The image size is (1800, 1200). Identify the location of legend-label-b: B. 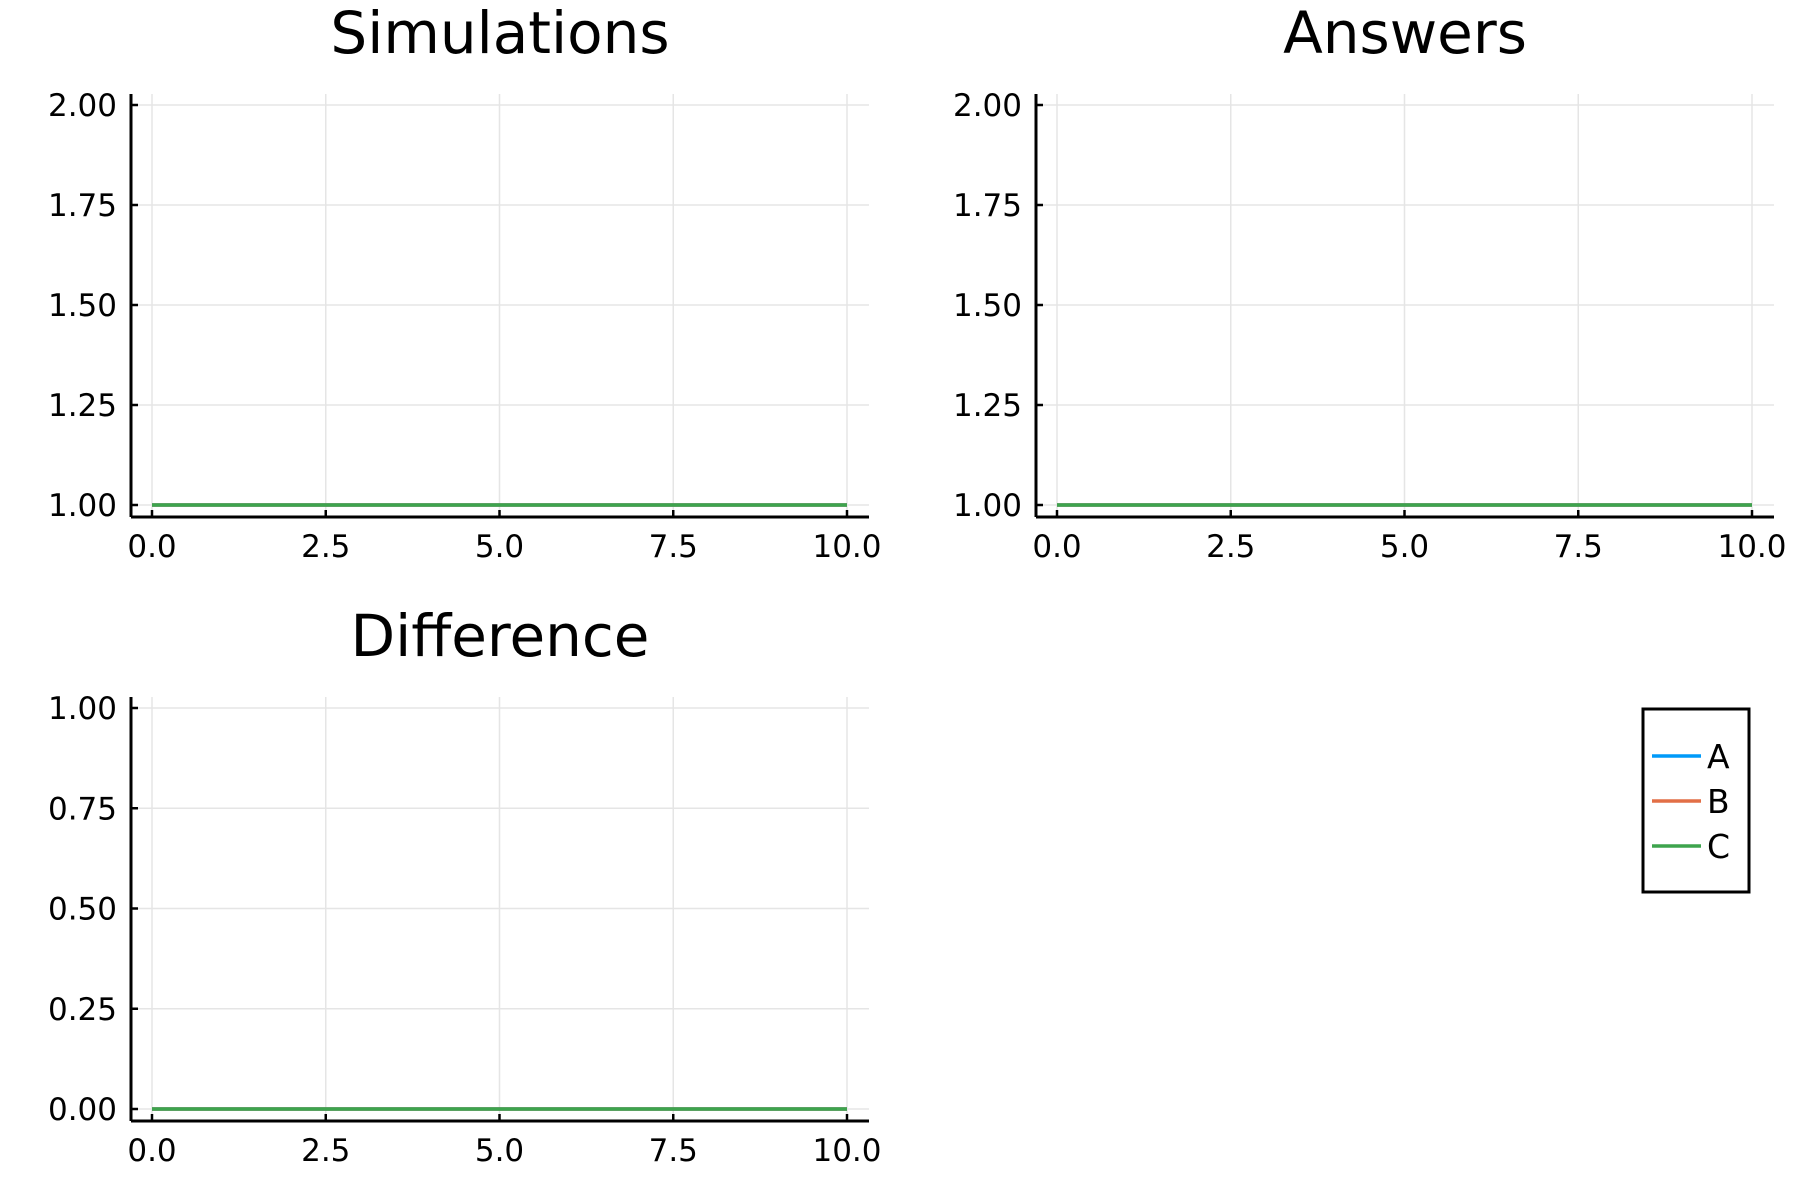
(1718, 801).